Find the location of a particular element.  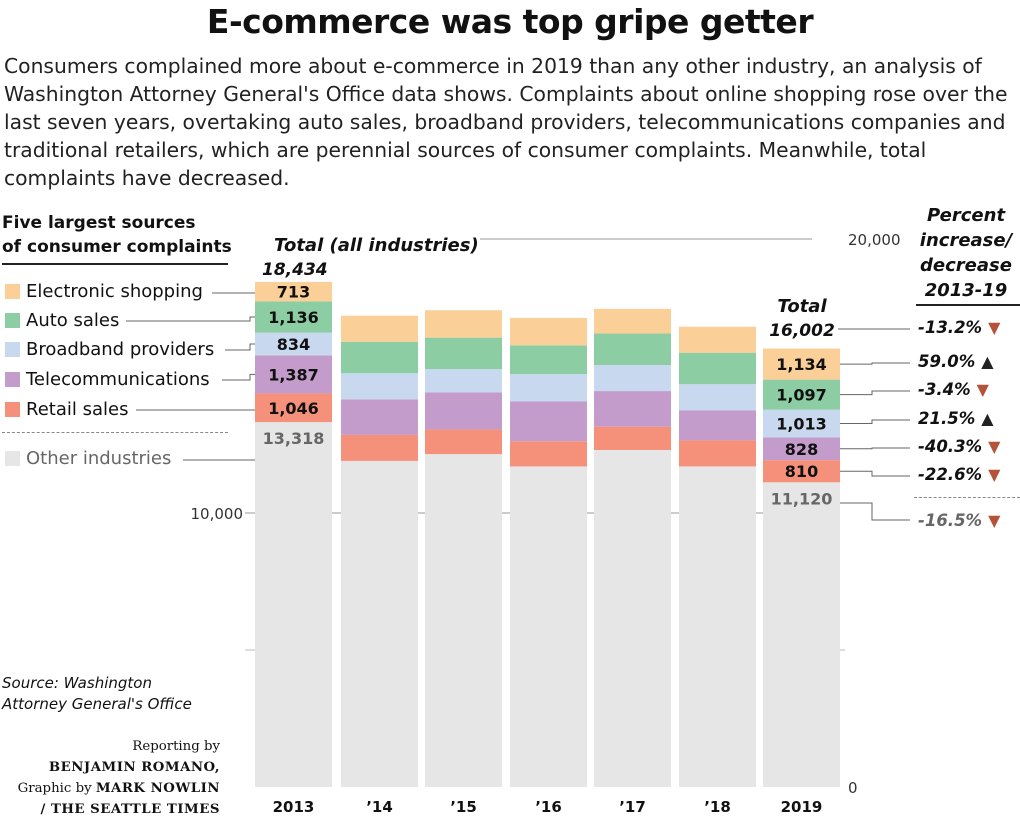

source-line-2: Attorney General's Office is located at coordinates (97, 704).